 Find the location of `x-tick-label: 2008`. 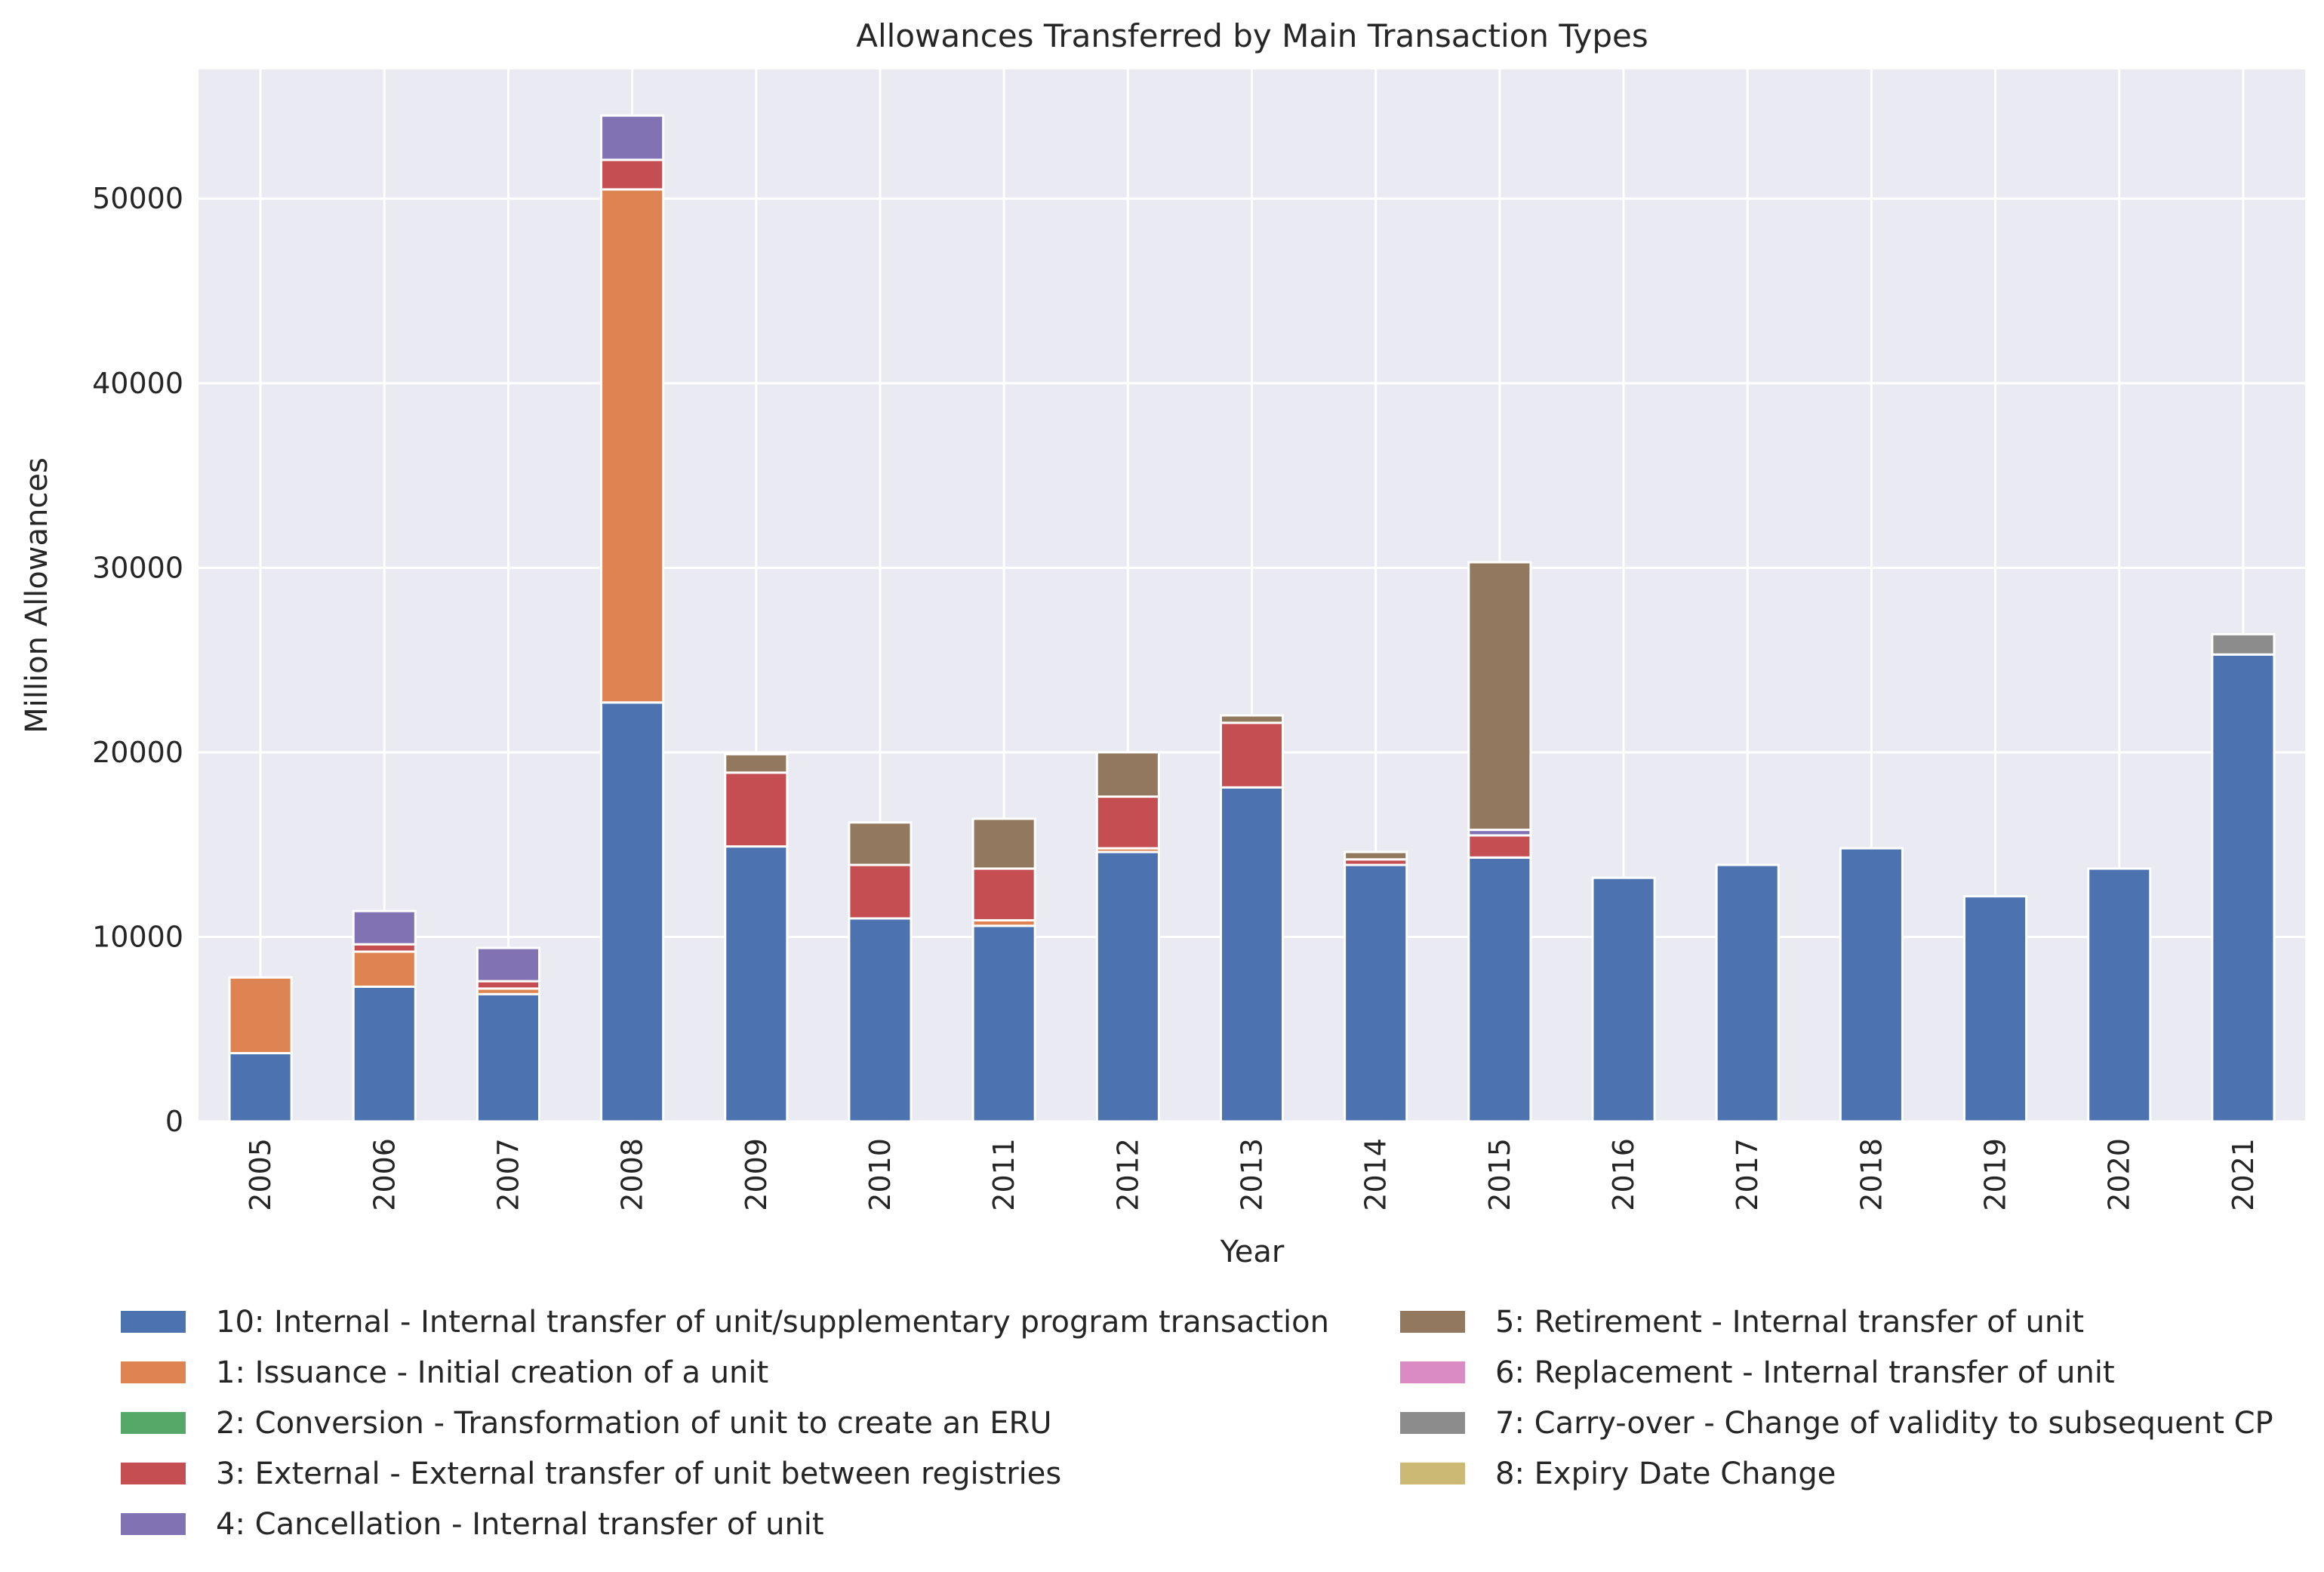

x-tick-label: 2008 is located at coordinates (632, 1174).